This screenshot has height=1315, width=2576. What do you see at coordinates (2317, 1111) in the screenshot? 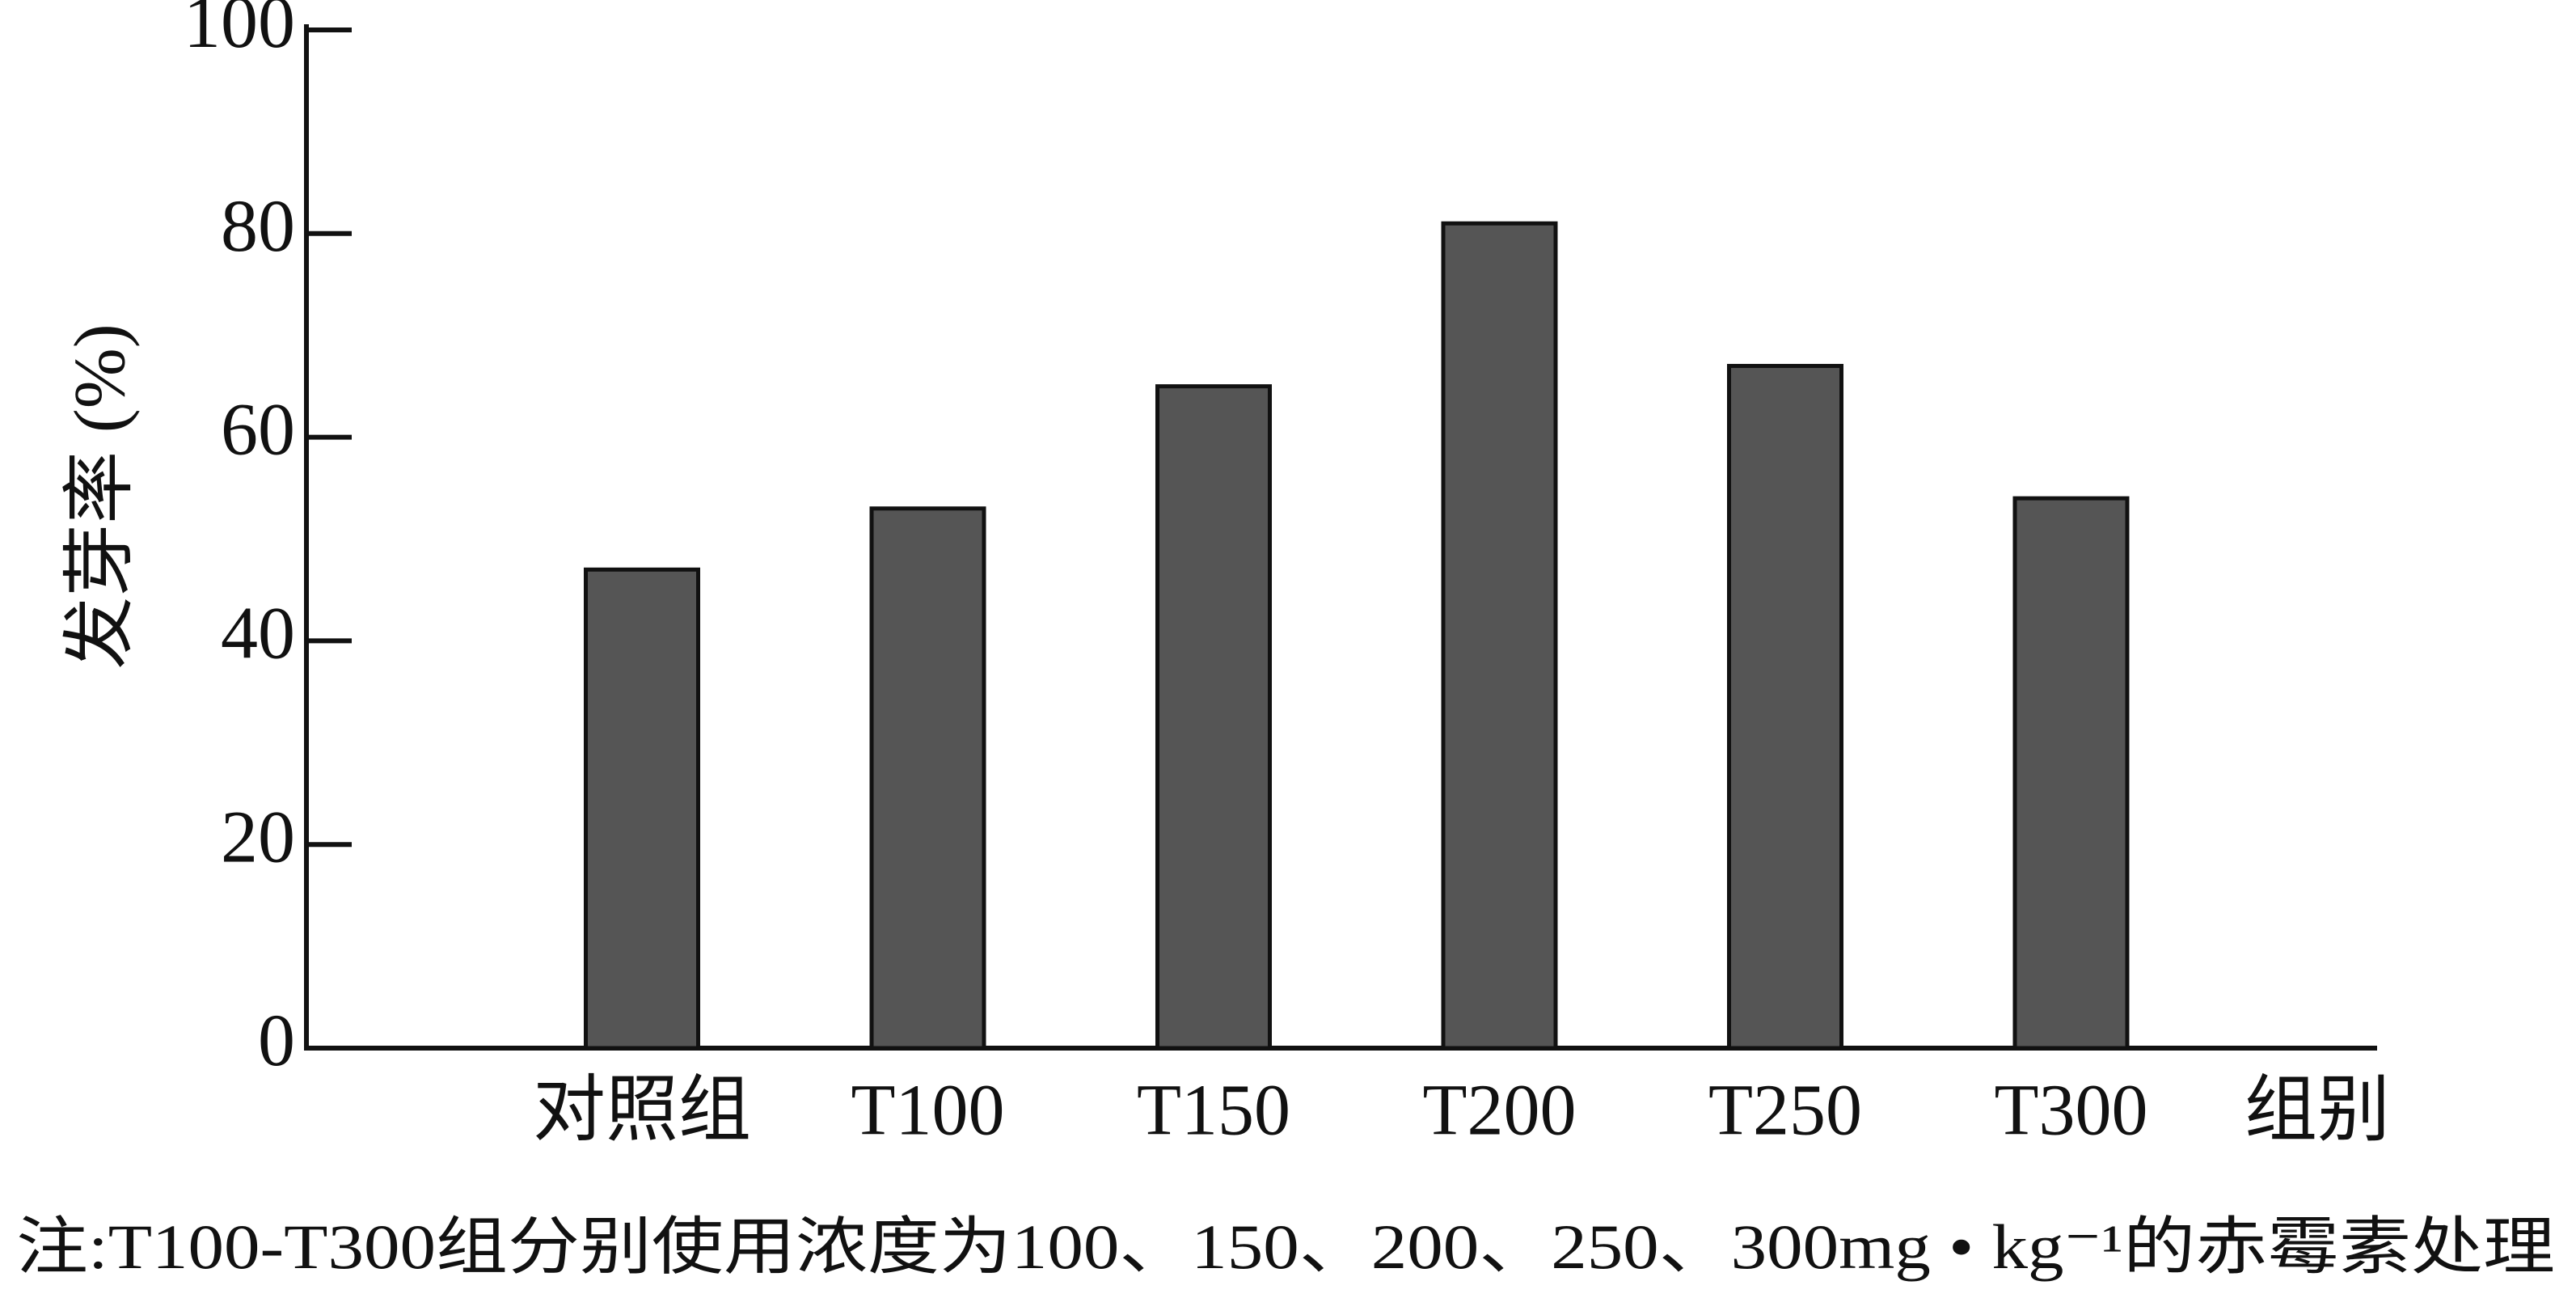
I see `x-axis-label: 组别` at bounding box center [2317, 1111].